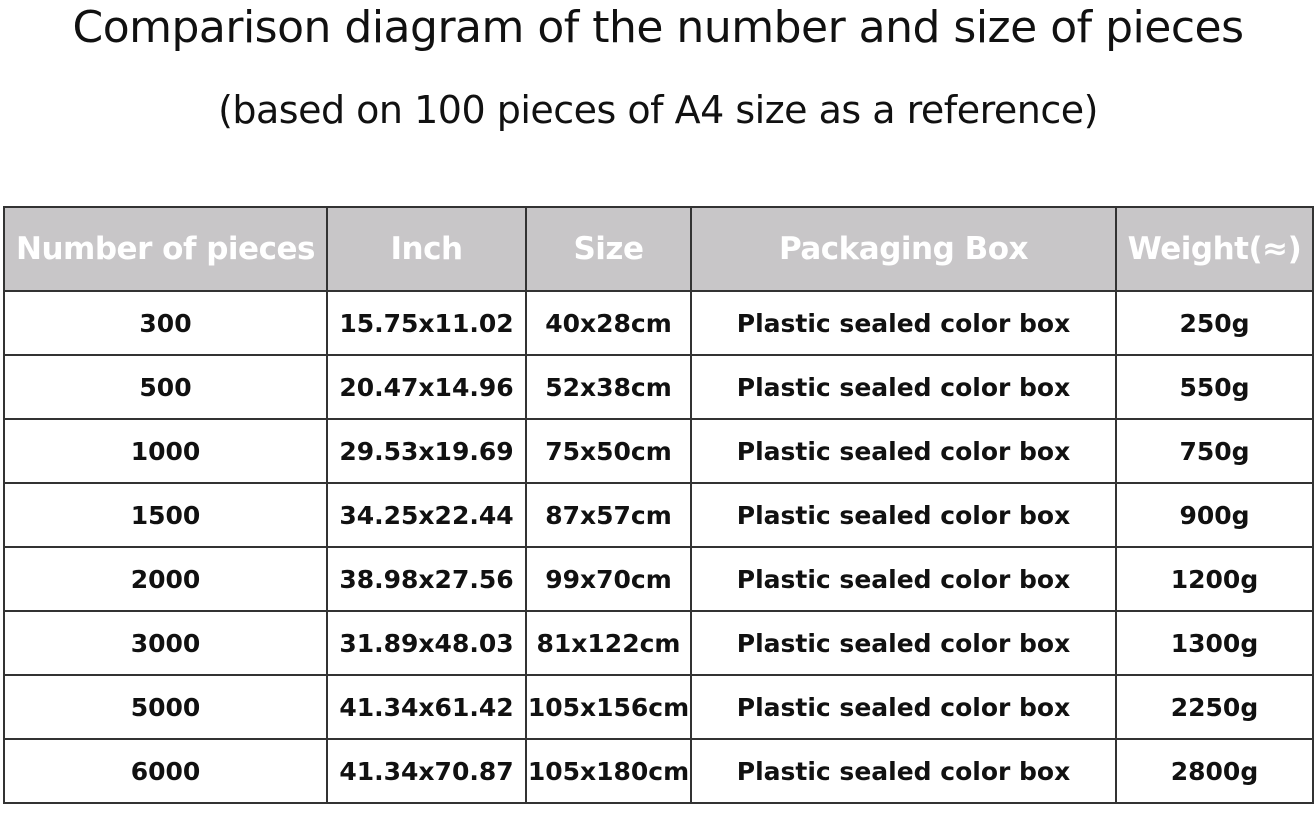  What do you see at coordinates (165, 323) in the screenshot?
I see `cell-number-of-pieces: 300` at bounding box center [165, 323].